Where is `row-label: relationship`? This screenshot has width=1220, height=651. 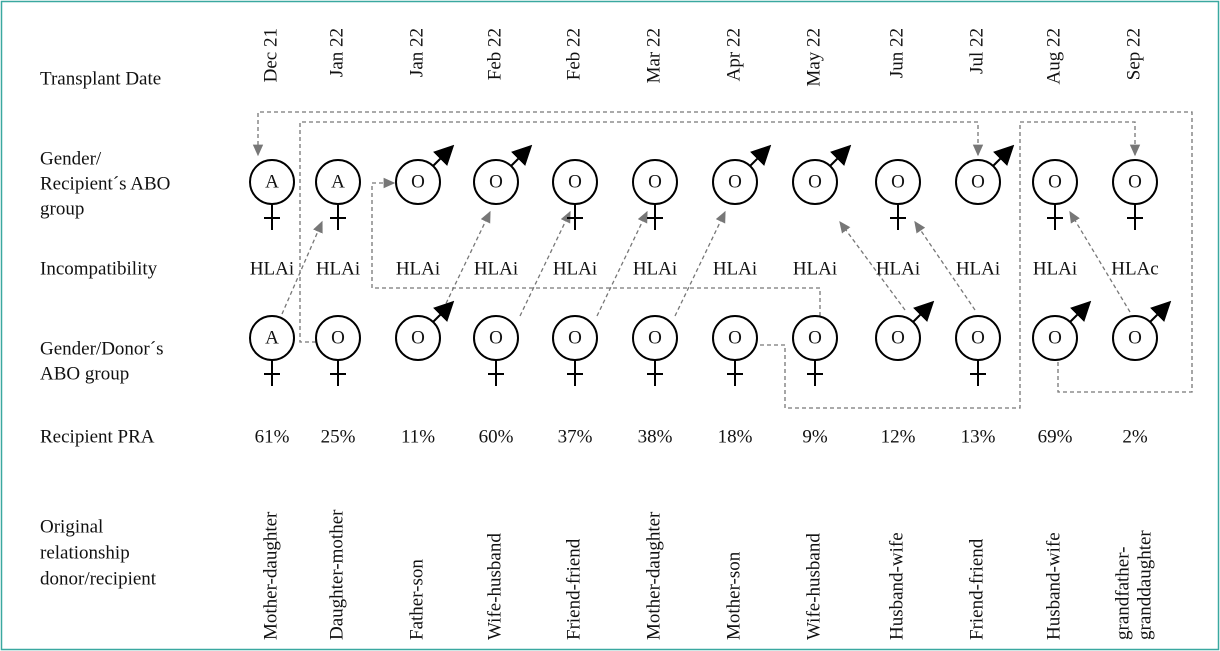 row-label: relationship is located at coordinates (85, 552).